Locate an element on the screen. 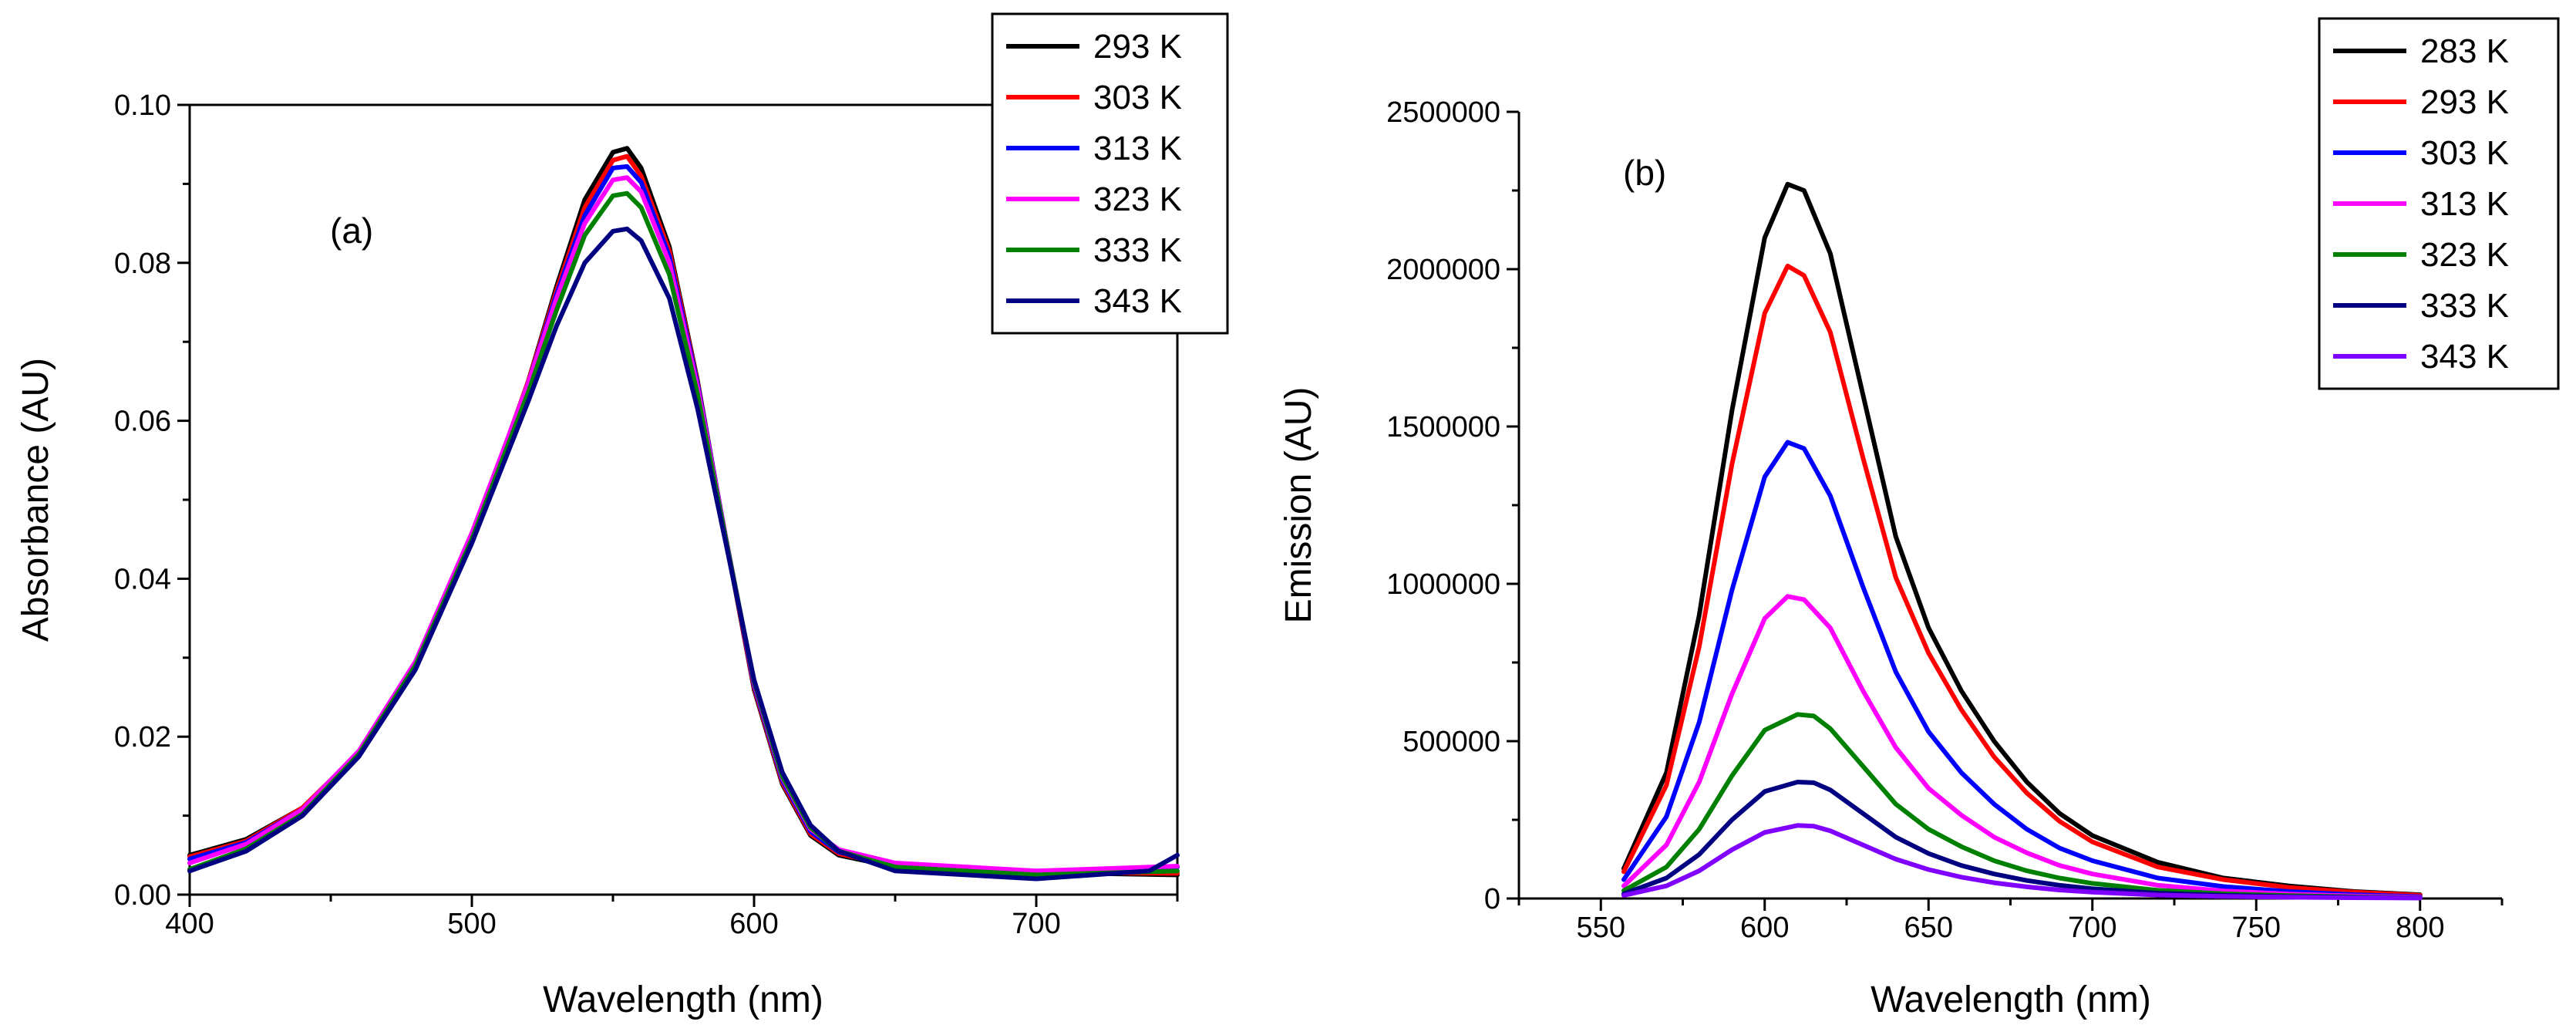 The height and width of the screenshot is (1035, 2576). plot-b-legend-label: 303 K is located at coordinates (2464, 153).